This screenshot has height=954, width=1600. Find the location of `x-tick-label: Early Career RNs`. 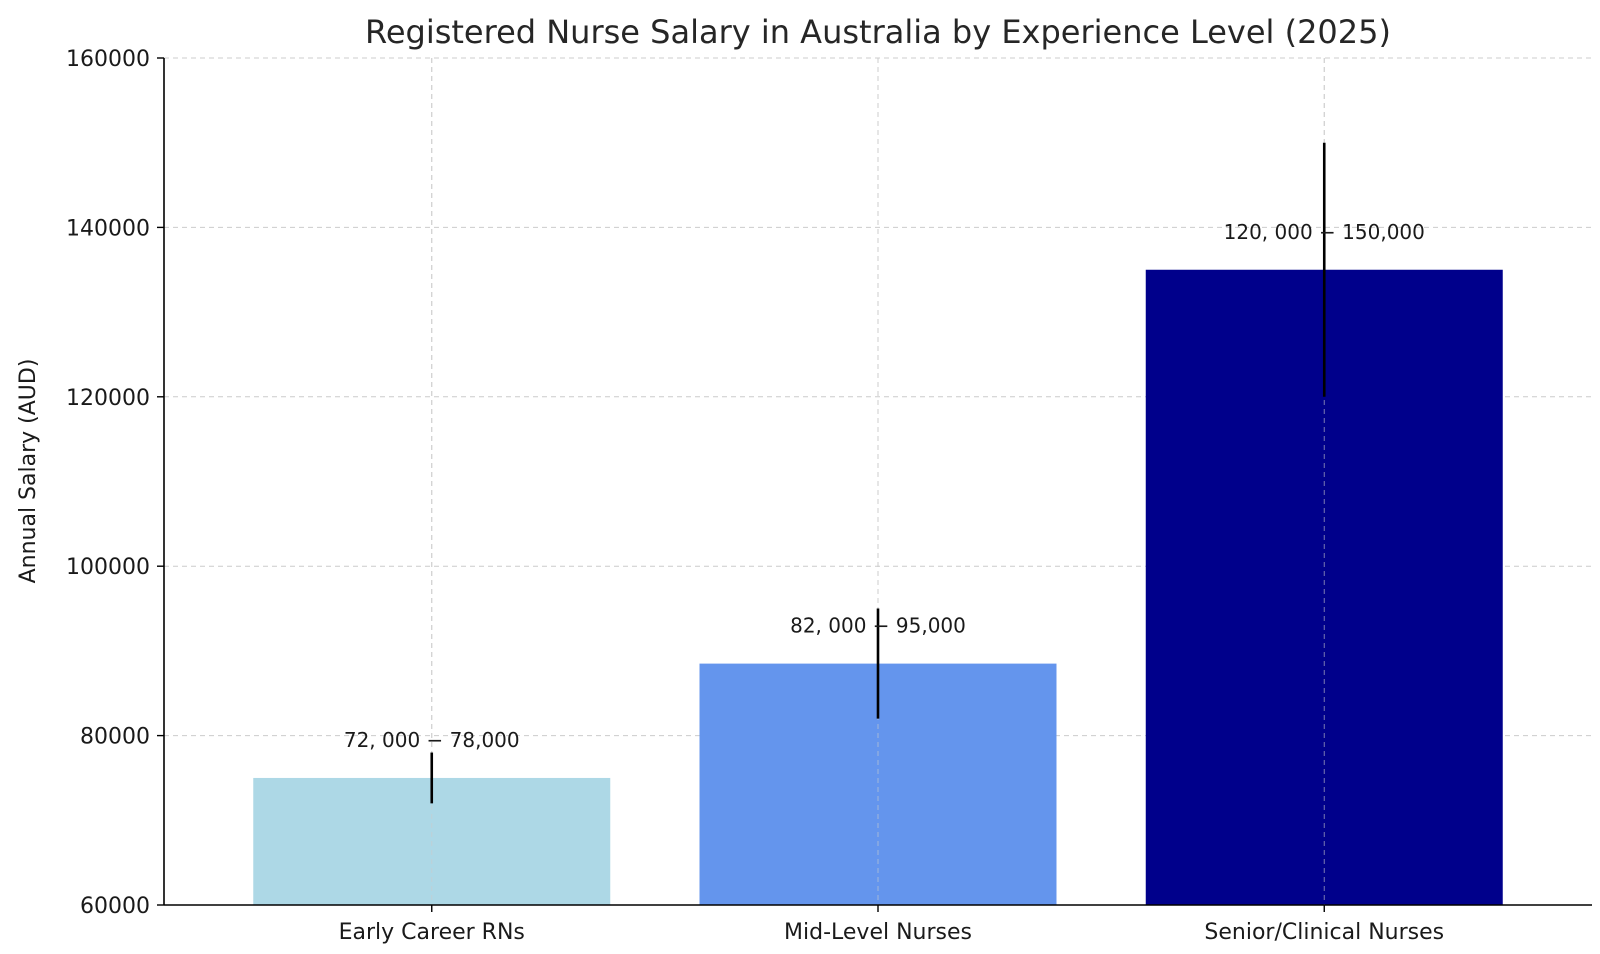

x-tick-label: Early Career RNs is located at coordinates (432, 932).